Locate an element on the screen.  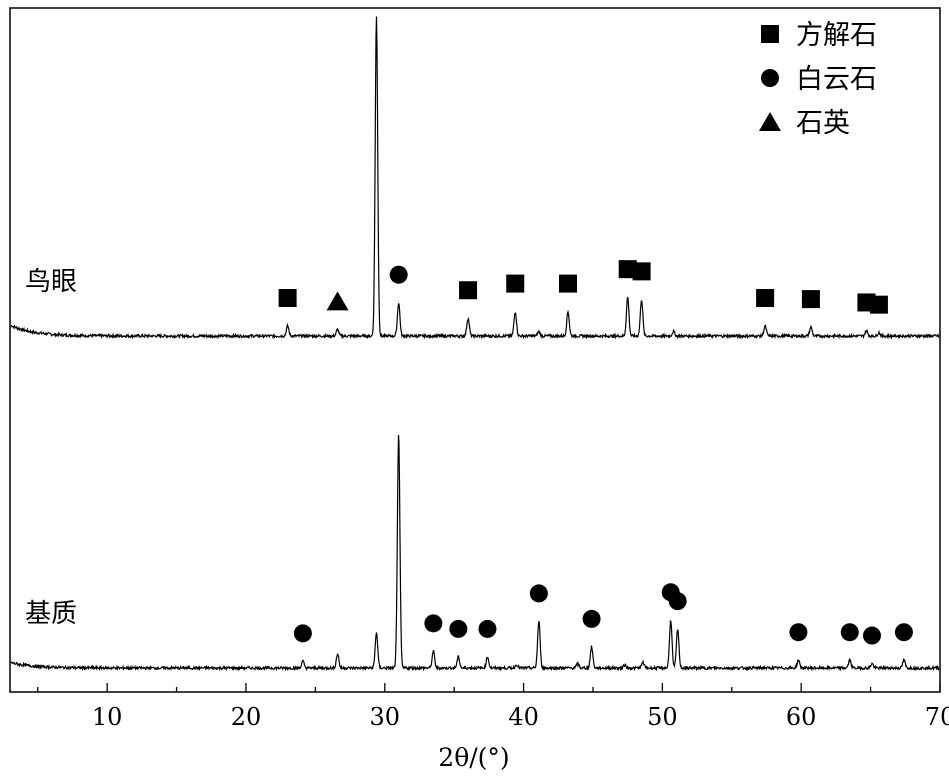
legend-marker-square is located at coordinates (770, 34).